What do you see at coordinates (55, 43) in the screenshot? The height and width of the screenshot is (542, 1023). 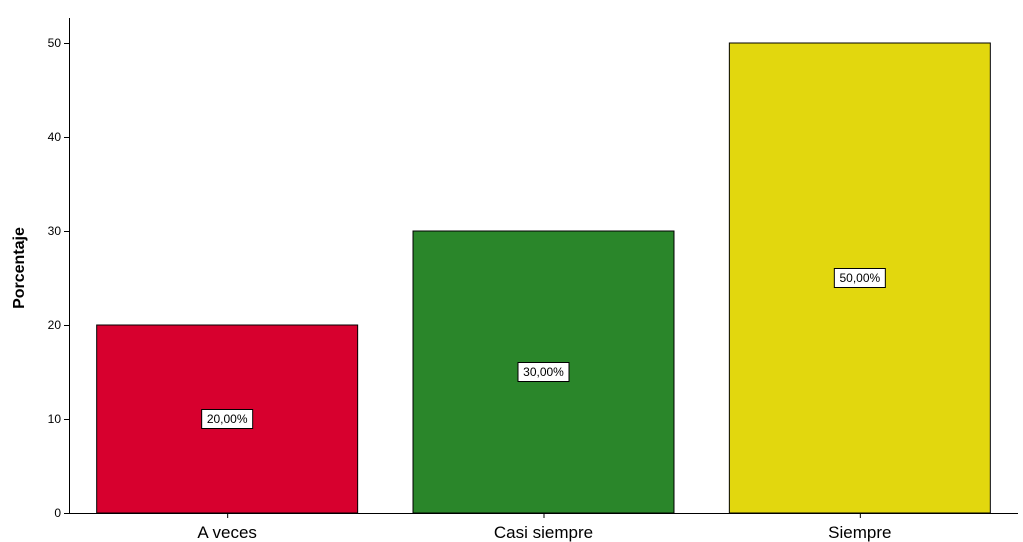 I see `y-tick-label: 50` at bounding box center [55, 43].